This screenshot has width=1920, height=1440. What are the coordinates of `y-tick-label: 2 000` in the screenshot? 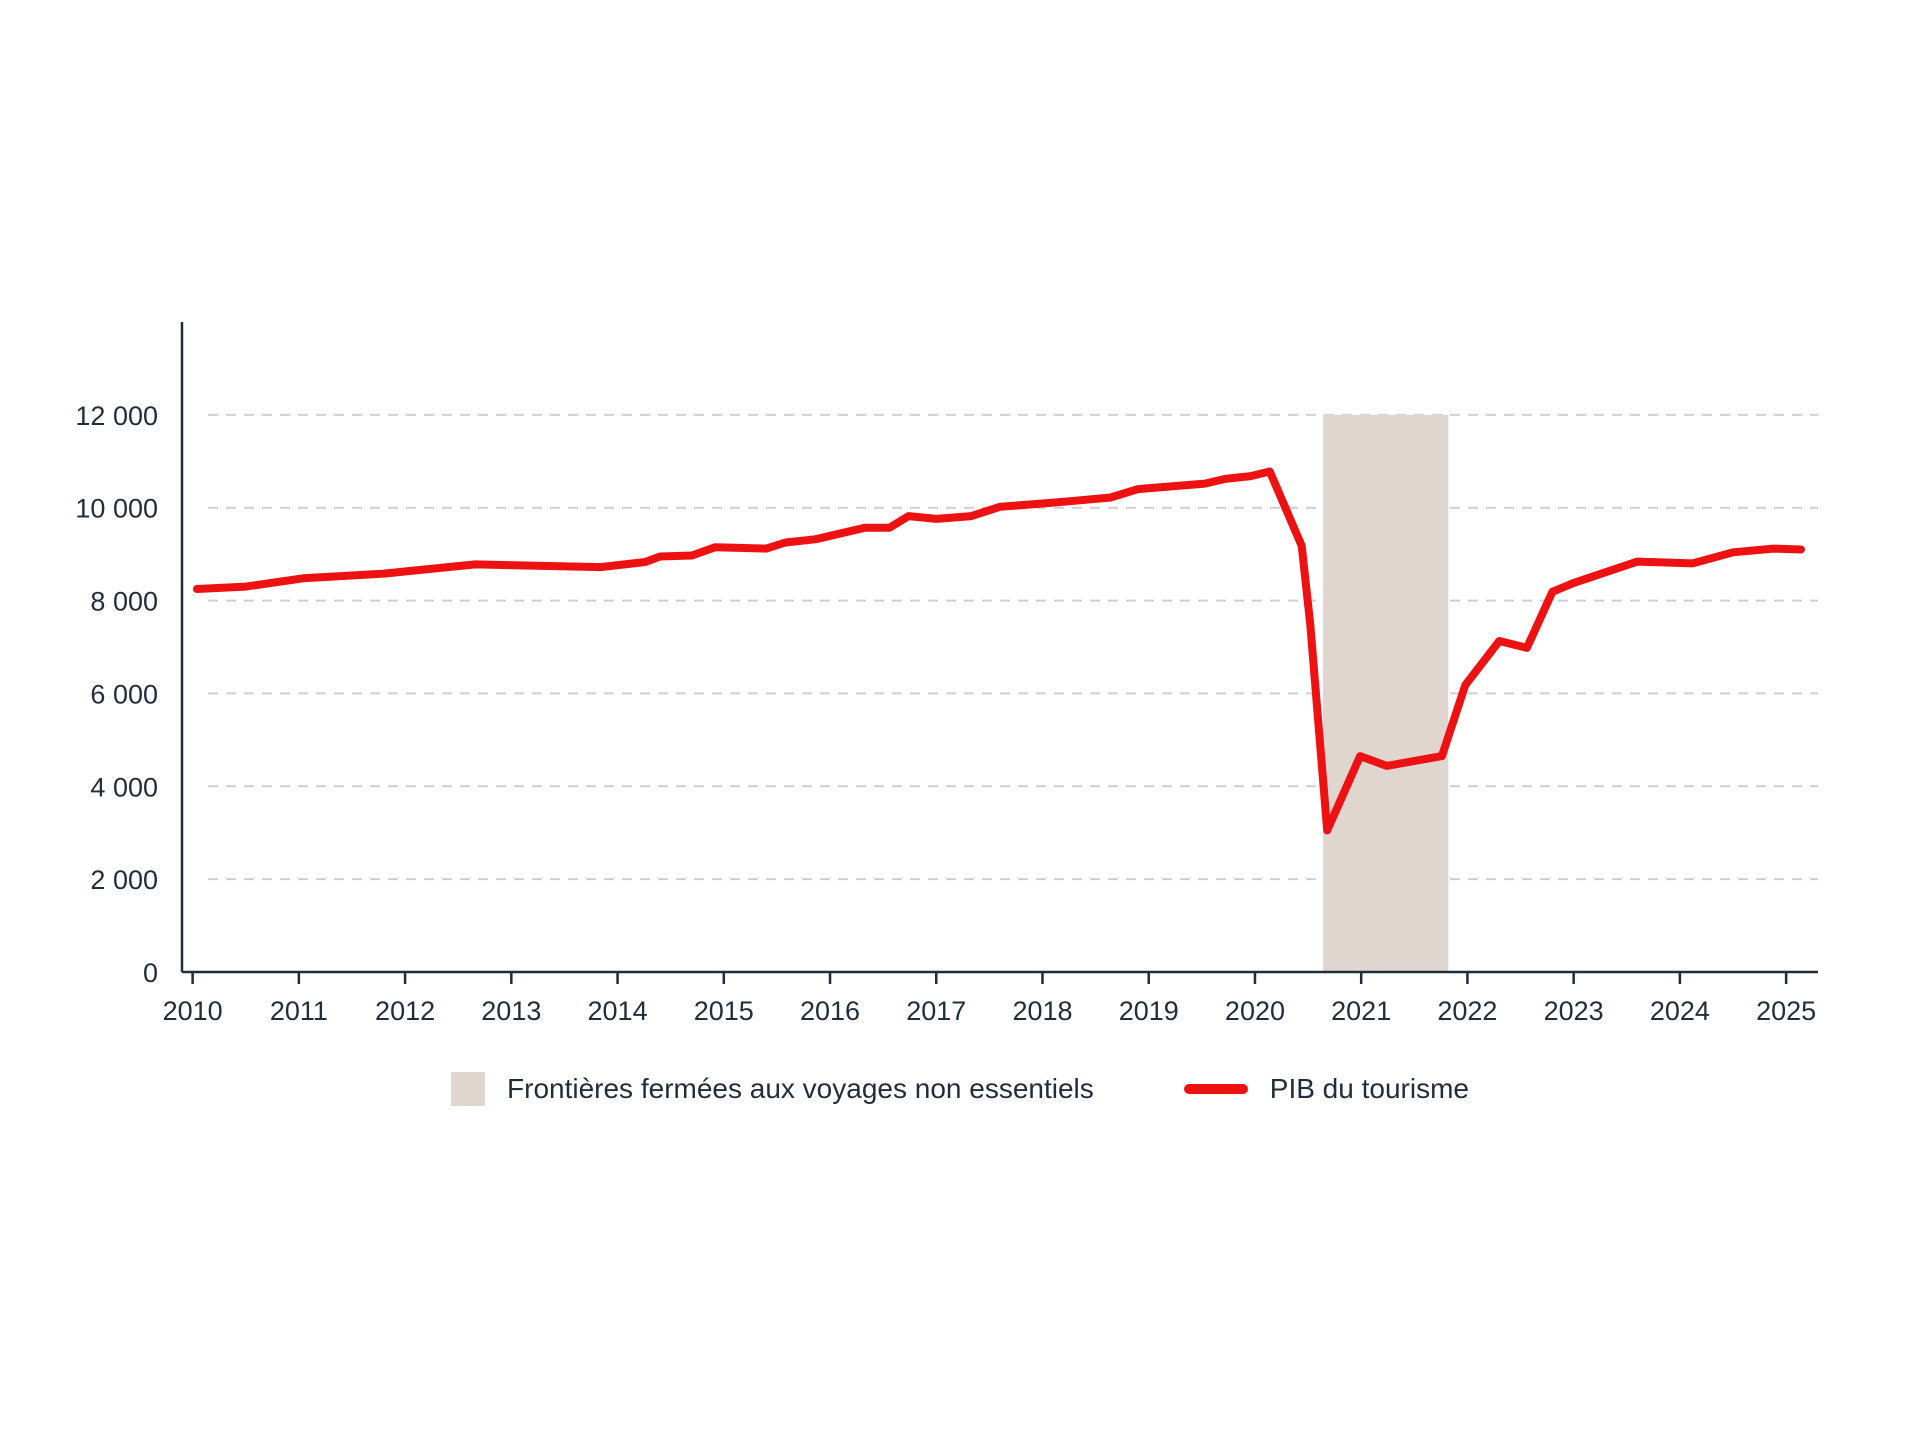 It's located at (124, 880).